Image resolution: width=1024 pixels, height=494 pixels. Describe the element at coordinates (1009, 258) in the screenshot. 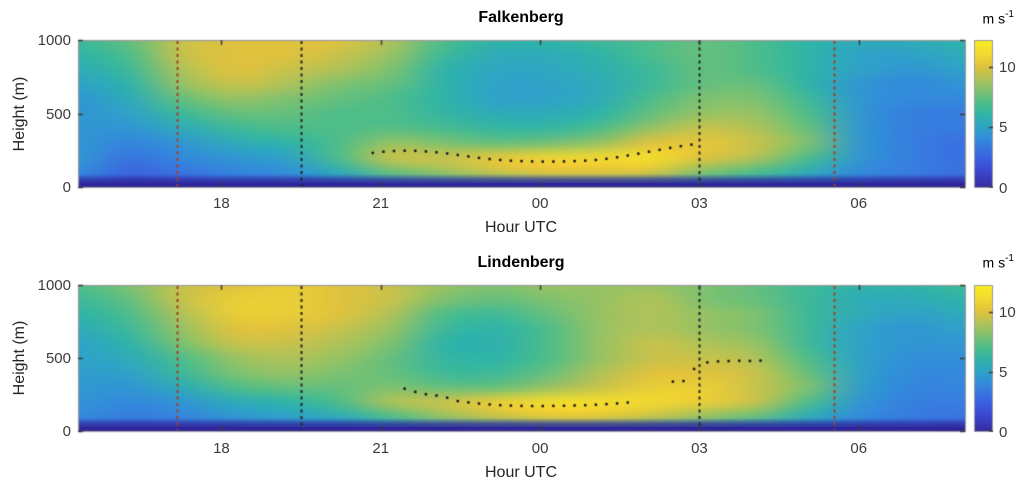

I see `colorbar-unit-exponent-bottom: -1` at that location.